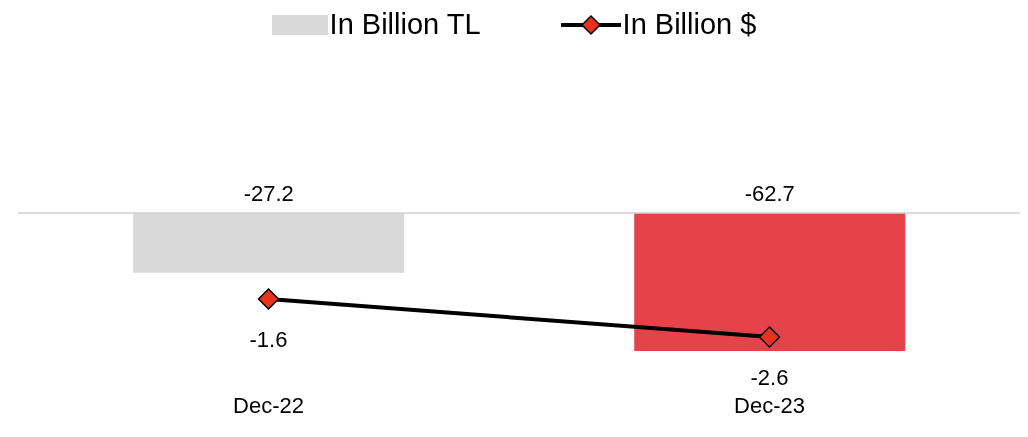  Describe the element at coordinates (769, 193) in the screenshot. I see `data-label: -62.7` at that location.